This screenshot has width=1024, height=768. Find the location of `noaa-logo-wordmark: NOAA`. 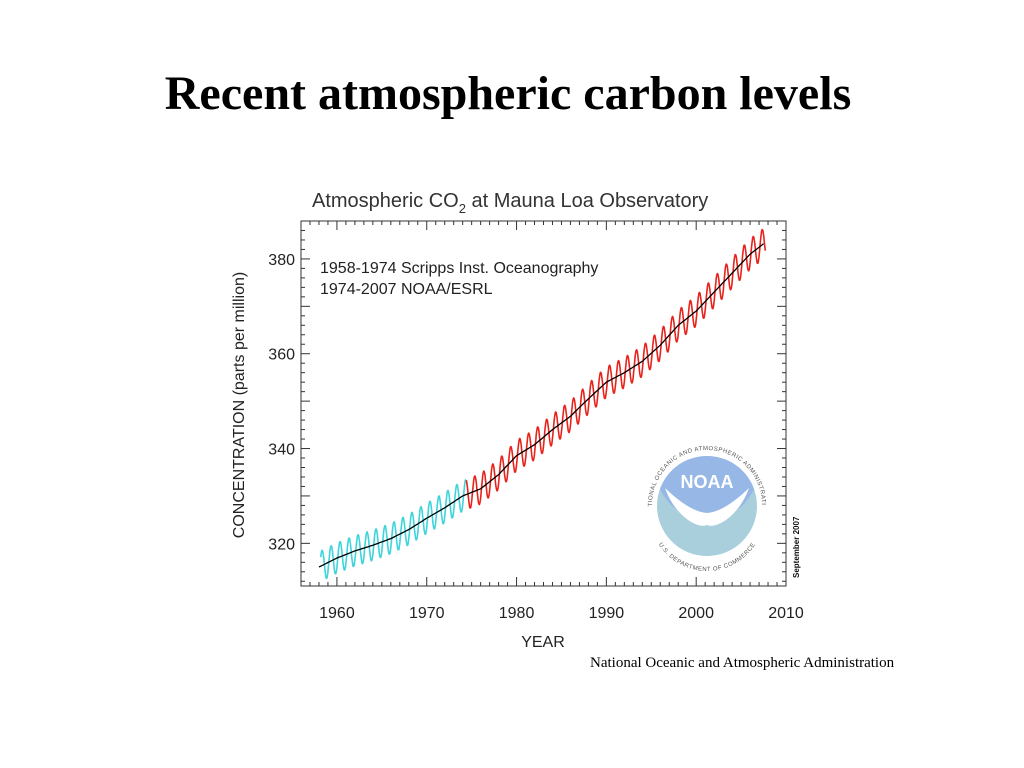

noaa-logo-wordmark: NOAA is located at coordinates (707, 482).